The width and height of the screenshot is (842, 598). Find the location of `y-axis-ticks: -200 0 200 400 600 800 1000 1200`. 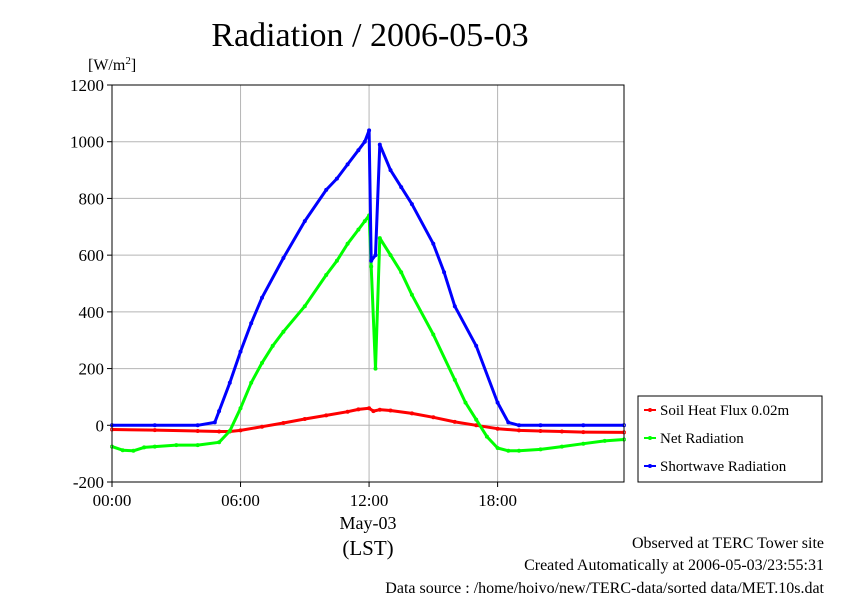

y-axis-ticks: -200 0 200 400 600 800 1000 1200 is located at coordinates (91, 284).